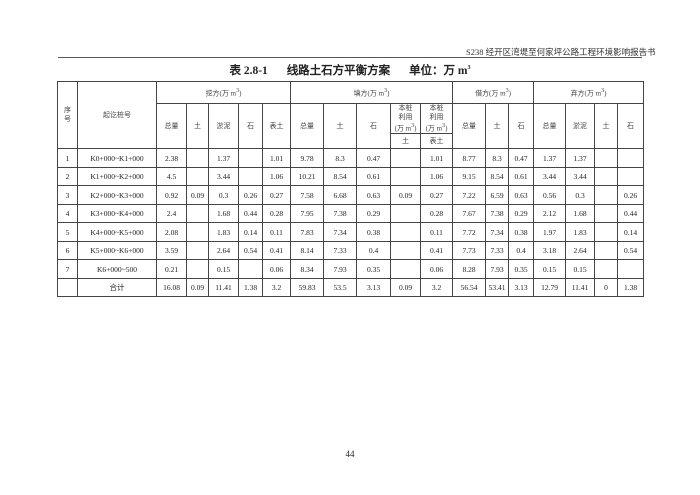 This screenshot has height=495, width=700. What do you see at coordinates (117, 269) in the screenshot?
I see `table-cell: K6+000~500` at bounding box center [117, 269].